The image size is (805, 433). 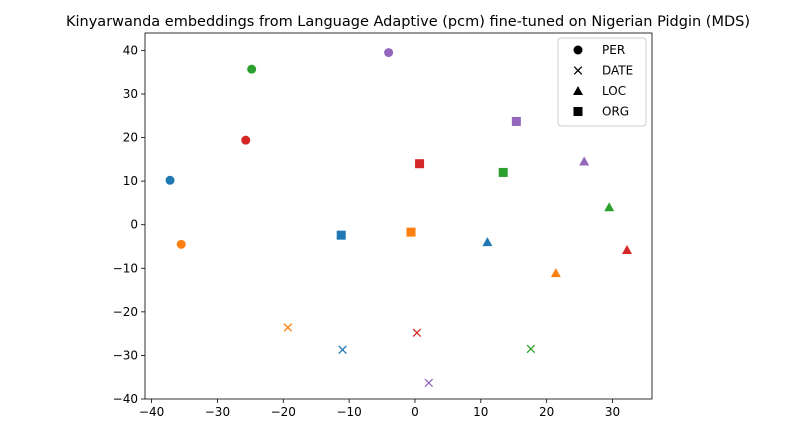 What do you see at coordinates (480, 412) in the screenshot?
I see `x-tick-label: 10` at bounding box center [480, 412].